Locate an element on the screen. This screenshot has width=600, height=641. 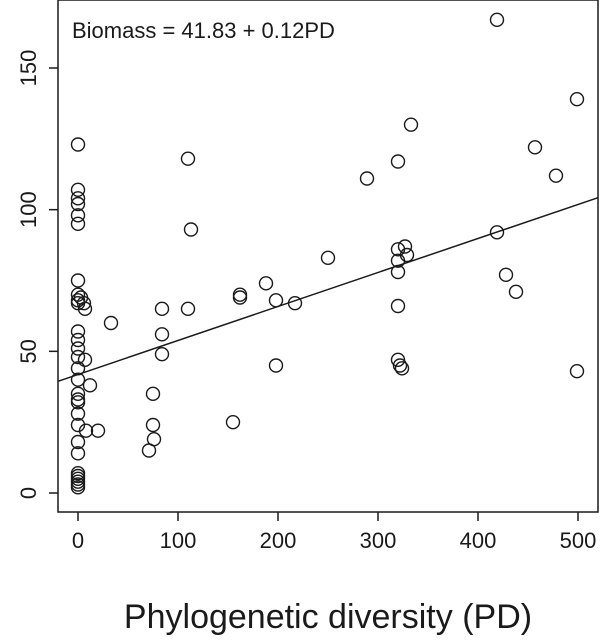
x-axis: 0 100 200 300 400 500 is located at coordinates (334, 532).